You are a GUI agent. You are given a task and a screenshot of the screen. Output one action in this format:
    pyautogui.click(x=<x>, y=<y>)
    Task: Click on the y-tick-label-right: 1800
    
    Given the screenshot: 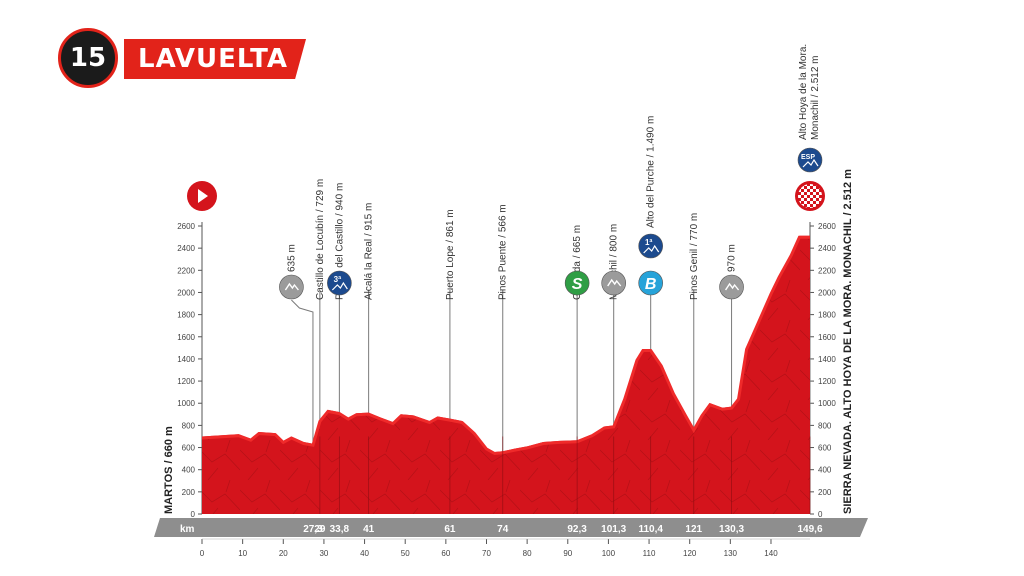 What is the action you would take?
    pyautogui.click(x=827, y=315)
    